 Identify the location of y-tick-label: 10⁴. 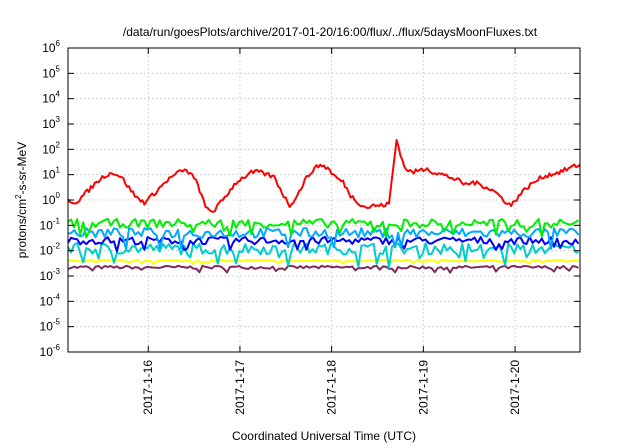
(51, 98).